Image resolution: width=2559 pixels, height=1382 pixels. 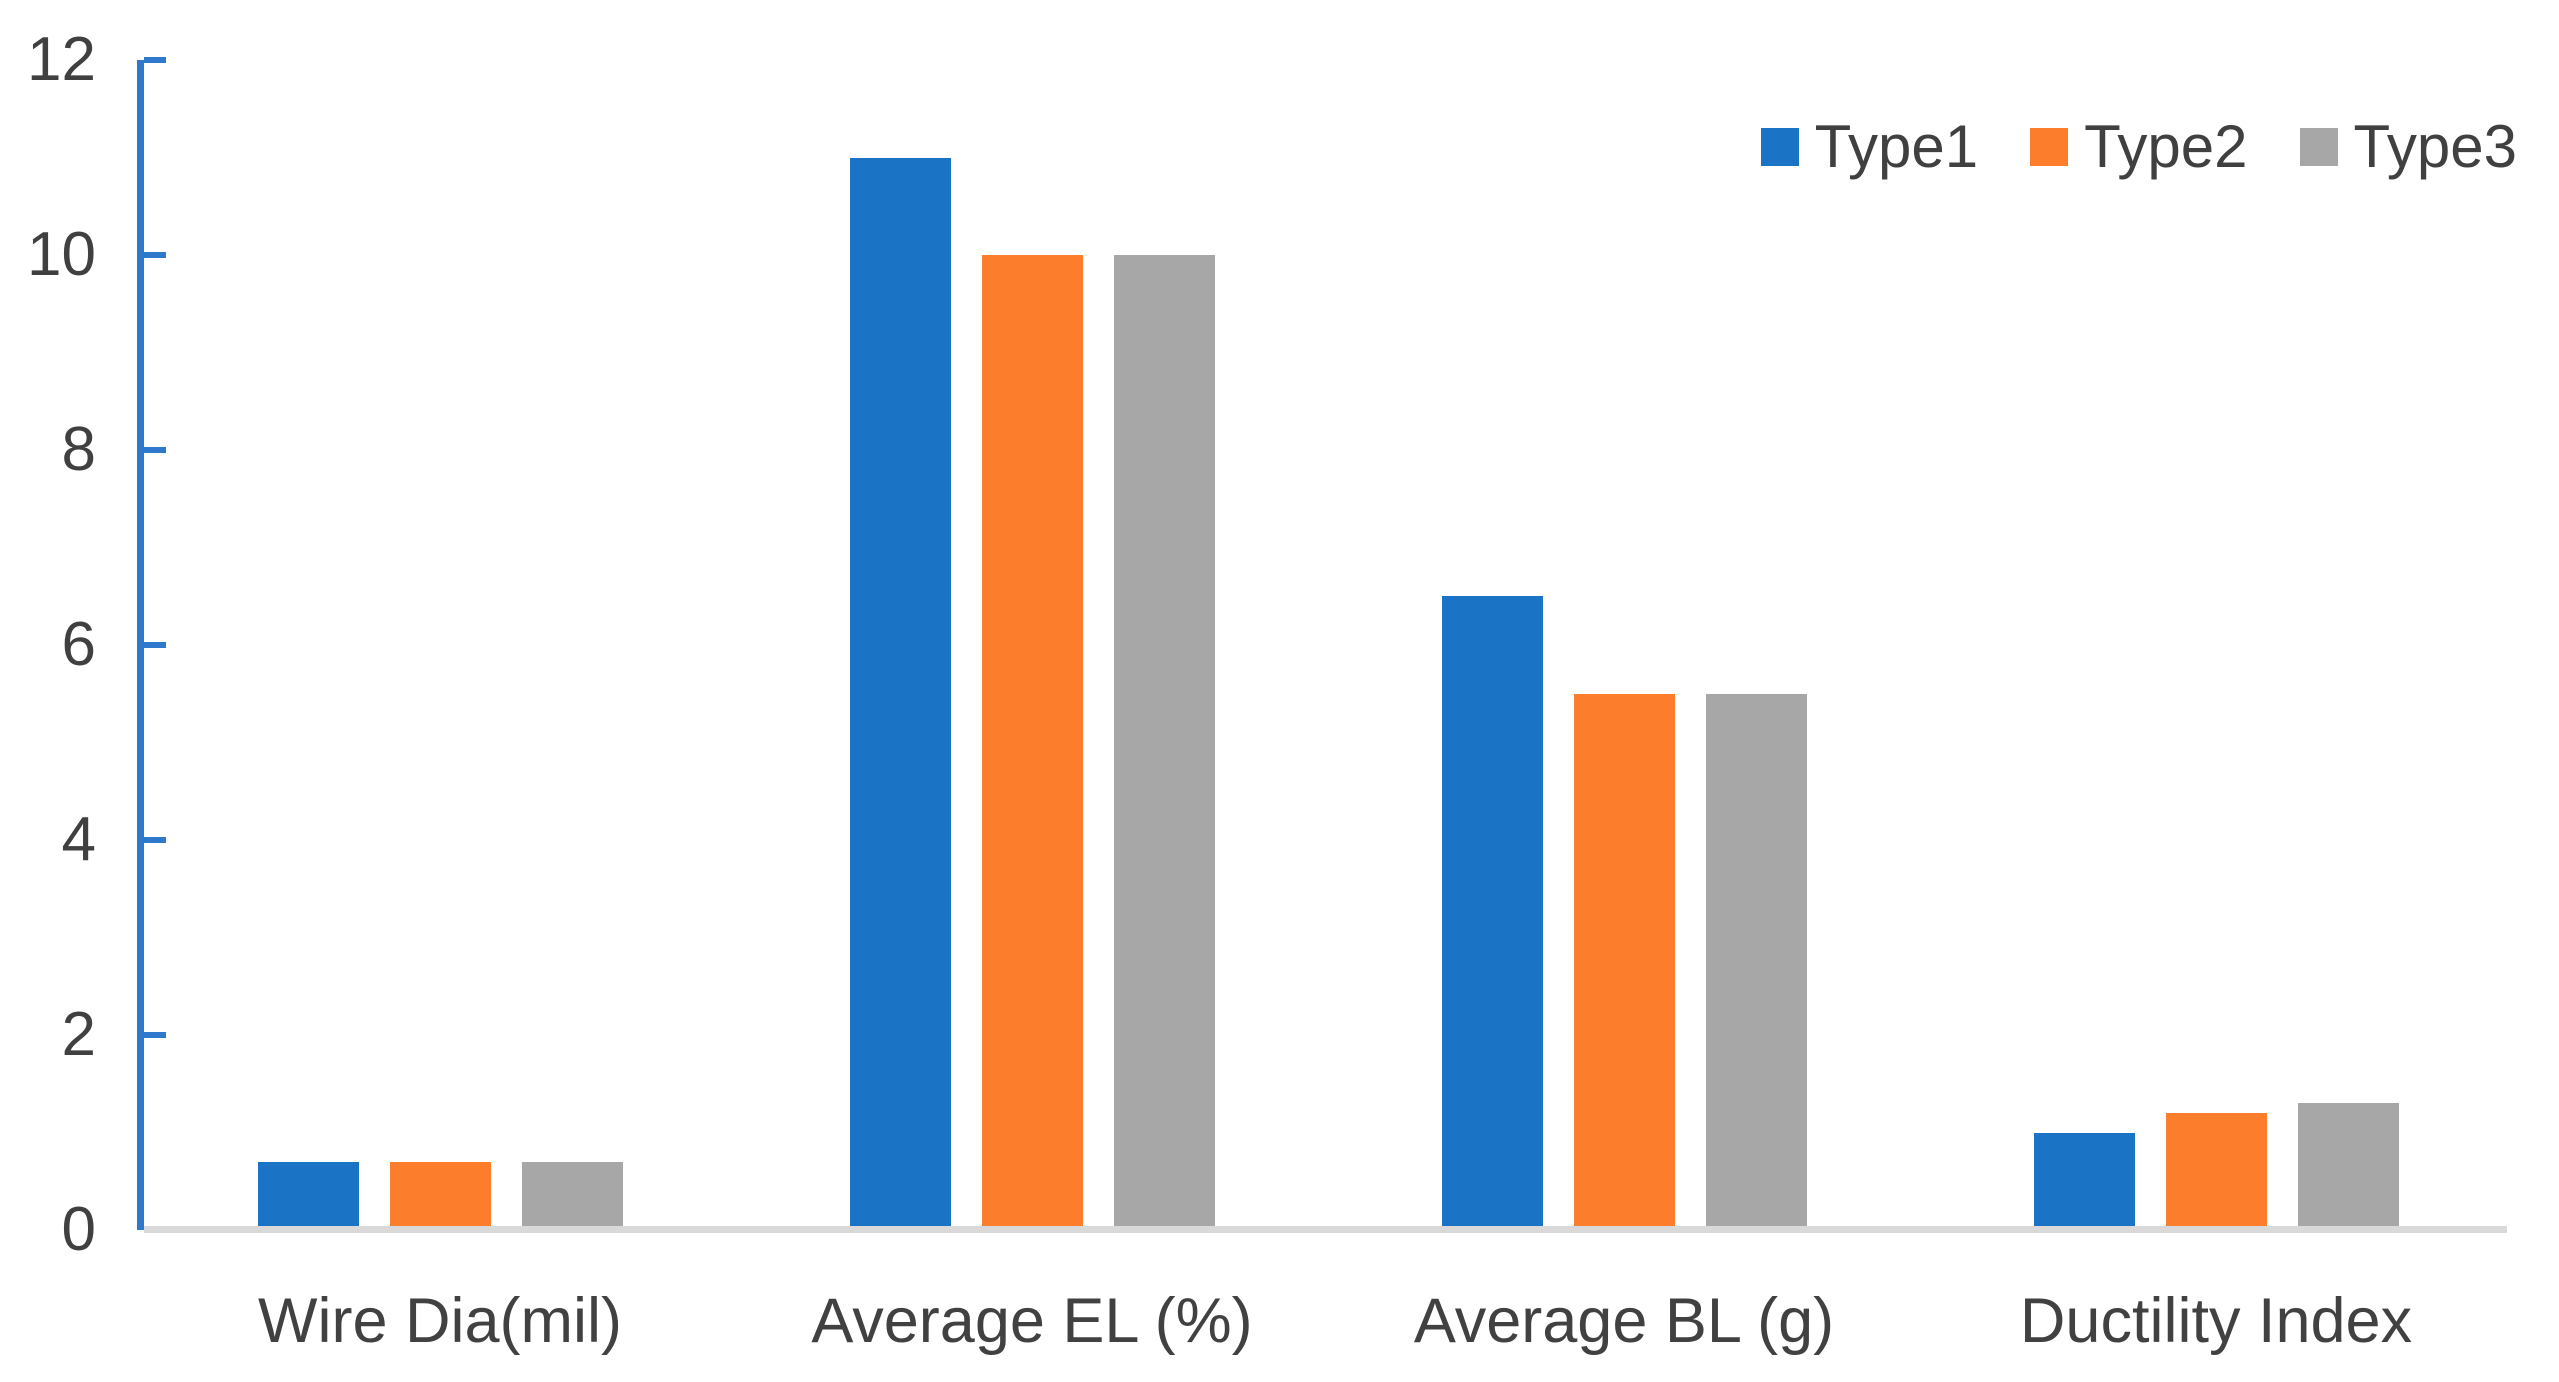 What do you see at coordinates (2084, 1181) in the screenshot?
I see `bar-type1-ductility-index` at bounding box center [2084, 1181].